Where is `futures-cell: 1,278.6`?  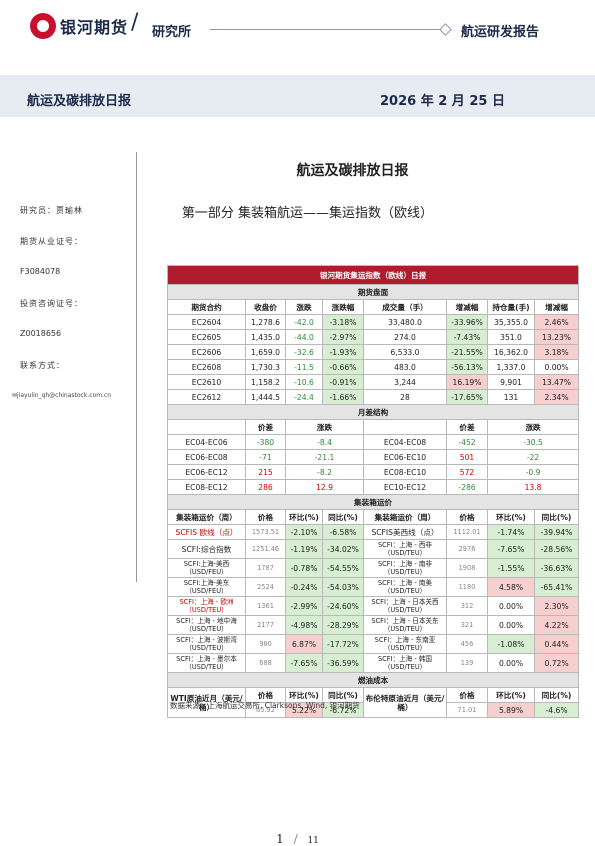
futures-cell: 1,278.6 is located at coordinates (265, 322).